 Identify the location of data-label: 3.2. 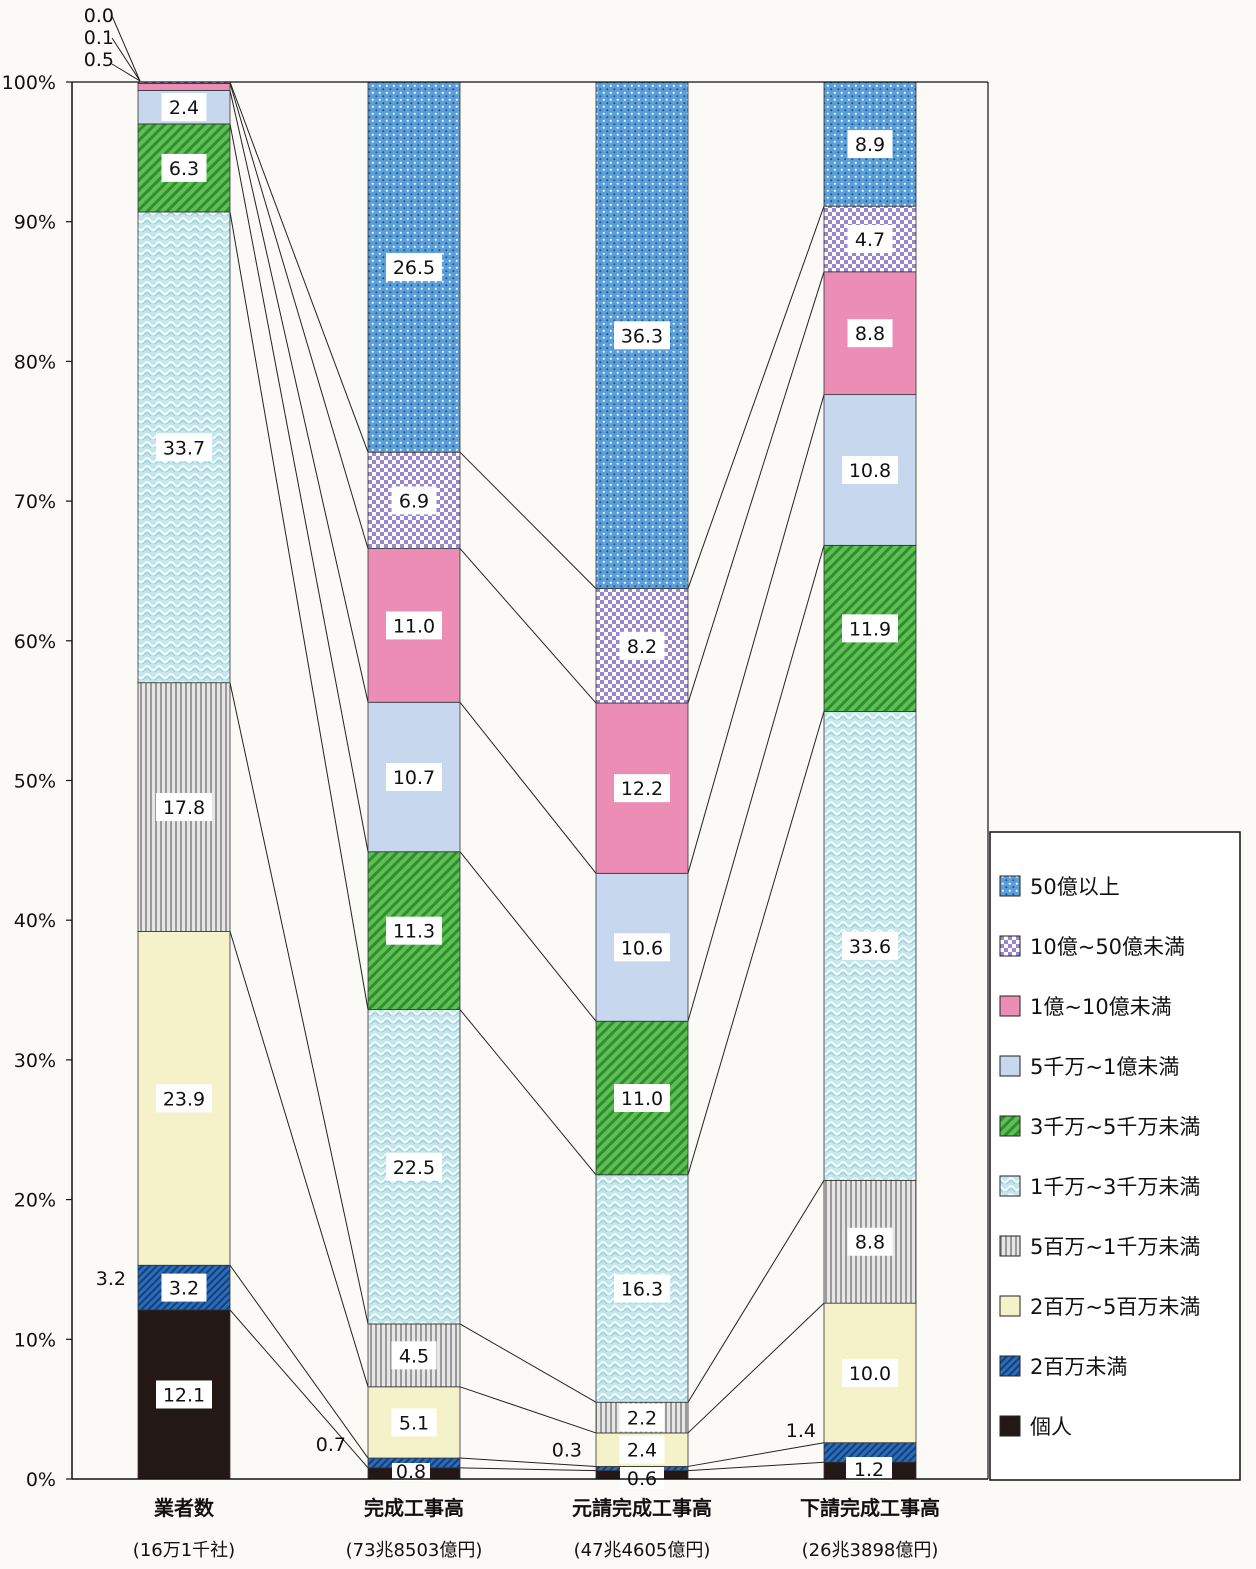
(111, 1279).